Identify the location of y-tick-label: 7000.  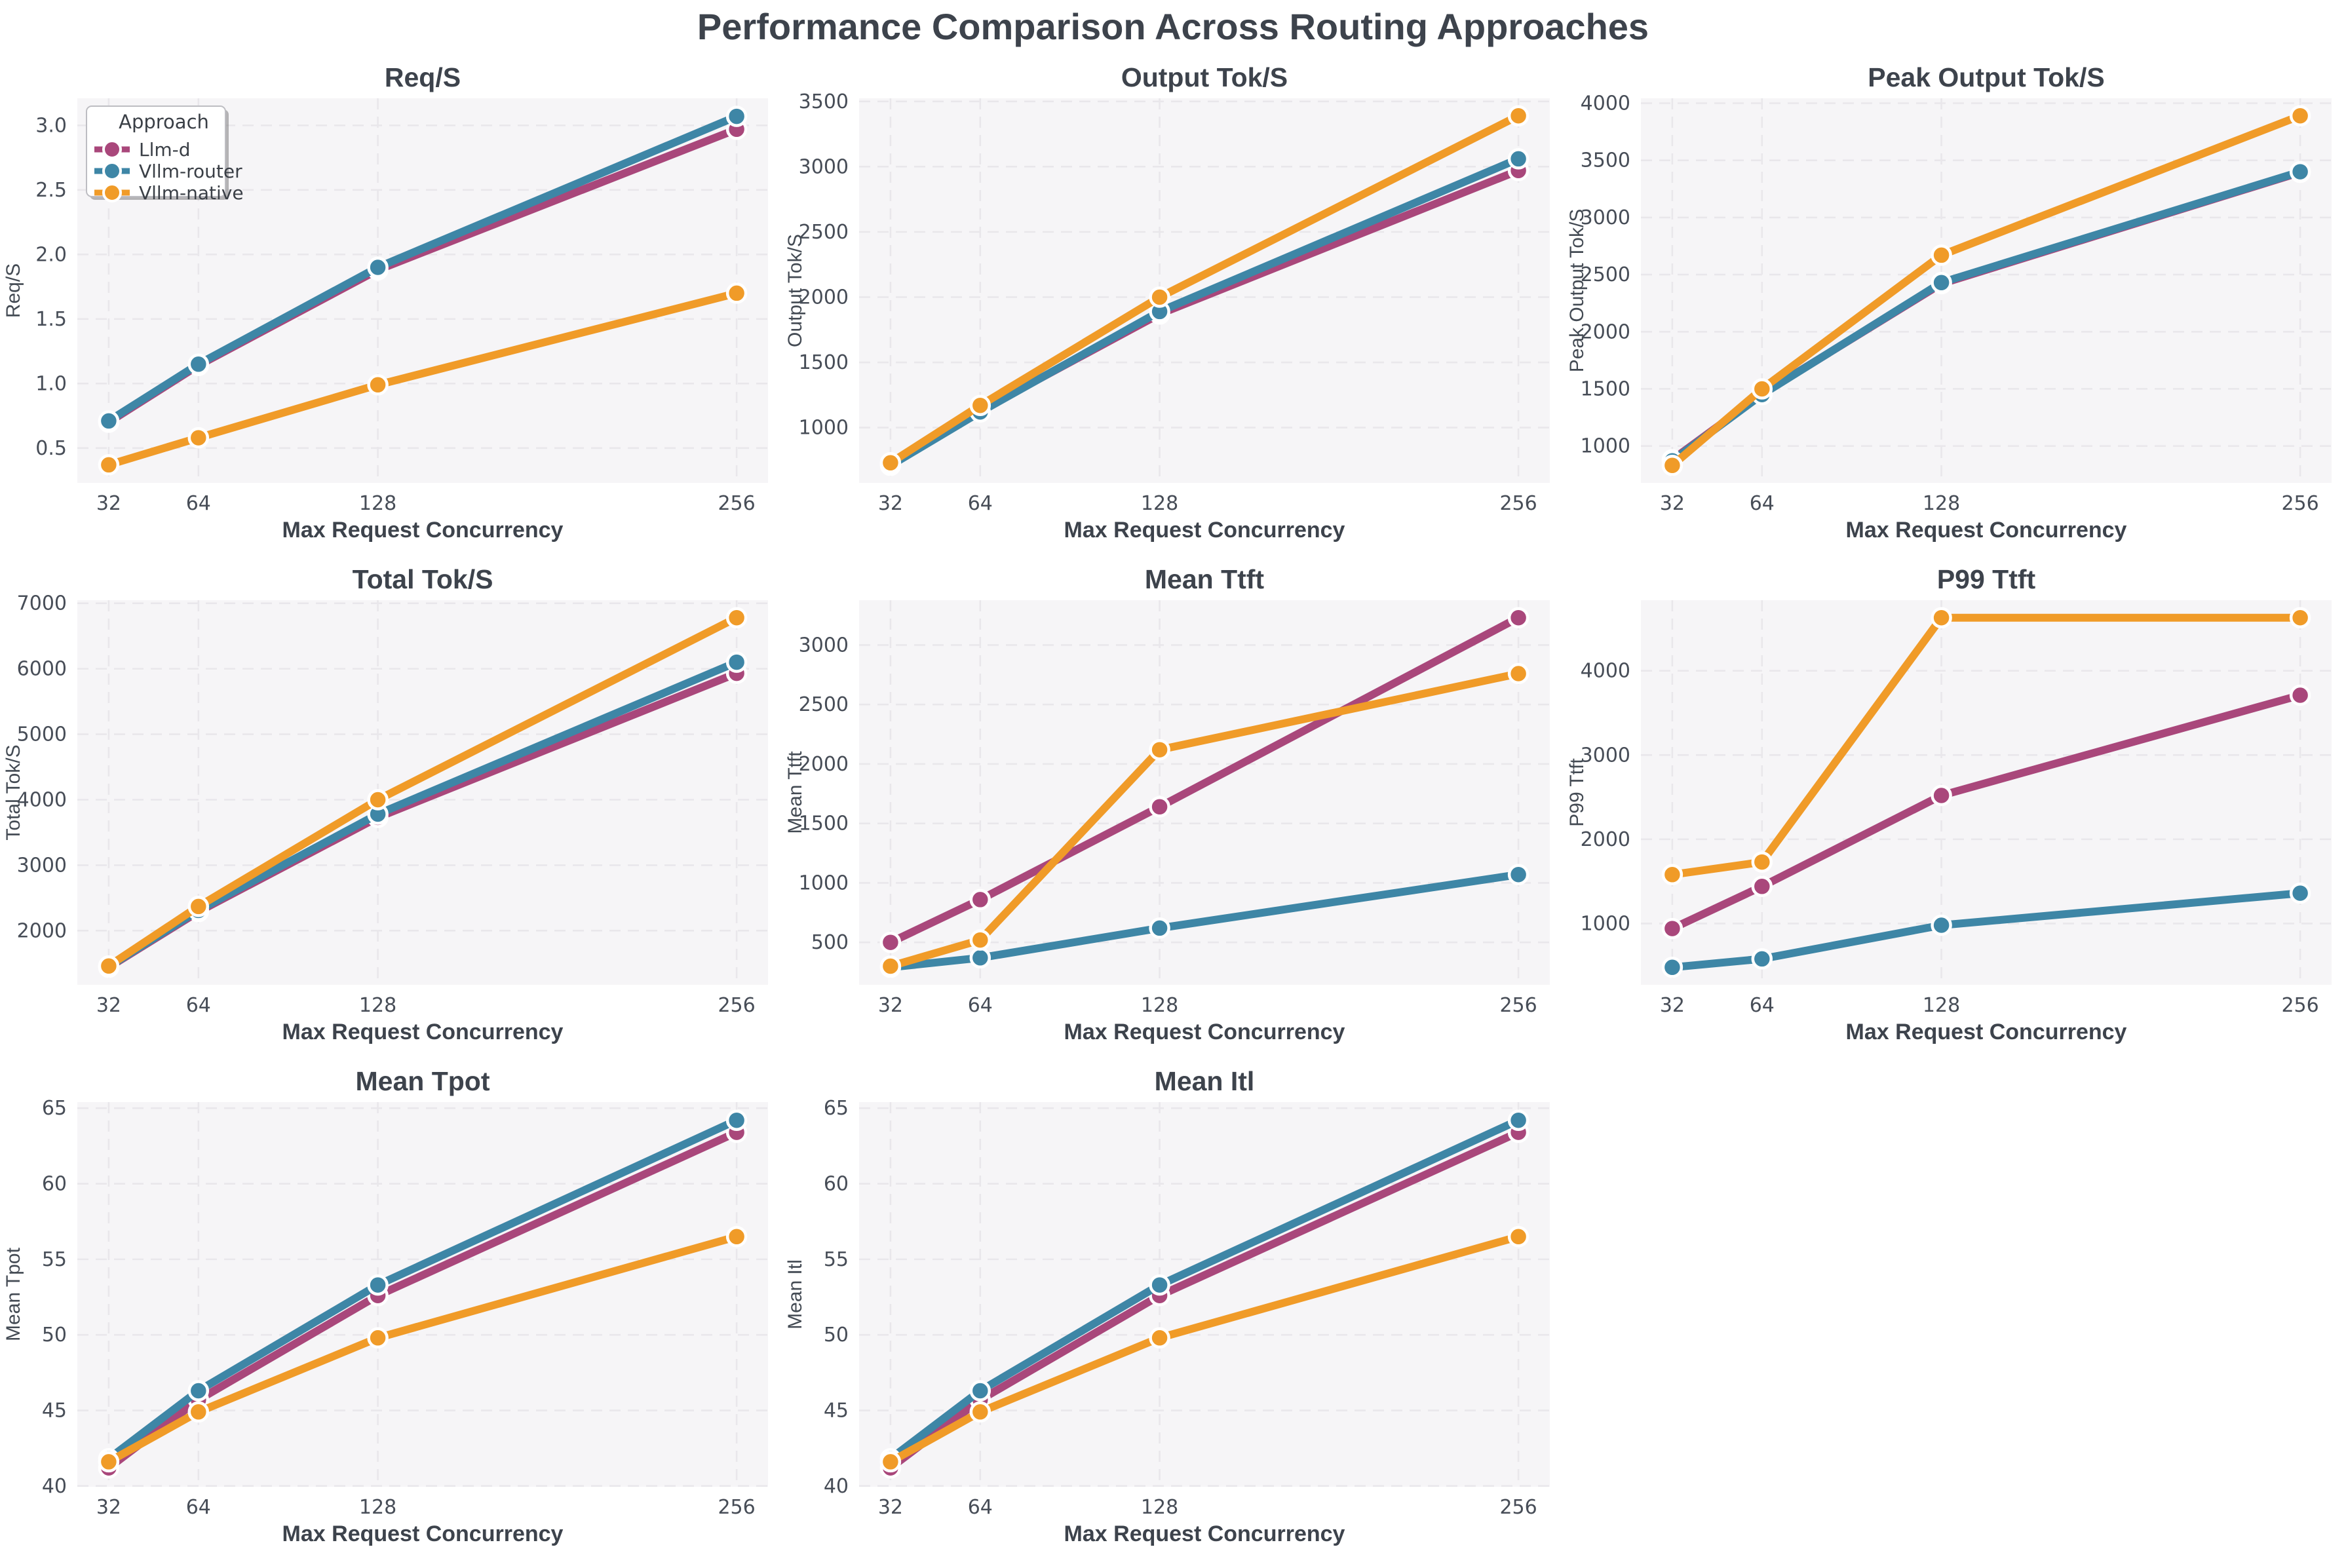
(42, 604).